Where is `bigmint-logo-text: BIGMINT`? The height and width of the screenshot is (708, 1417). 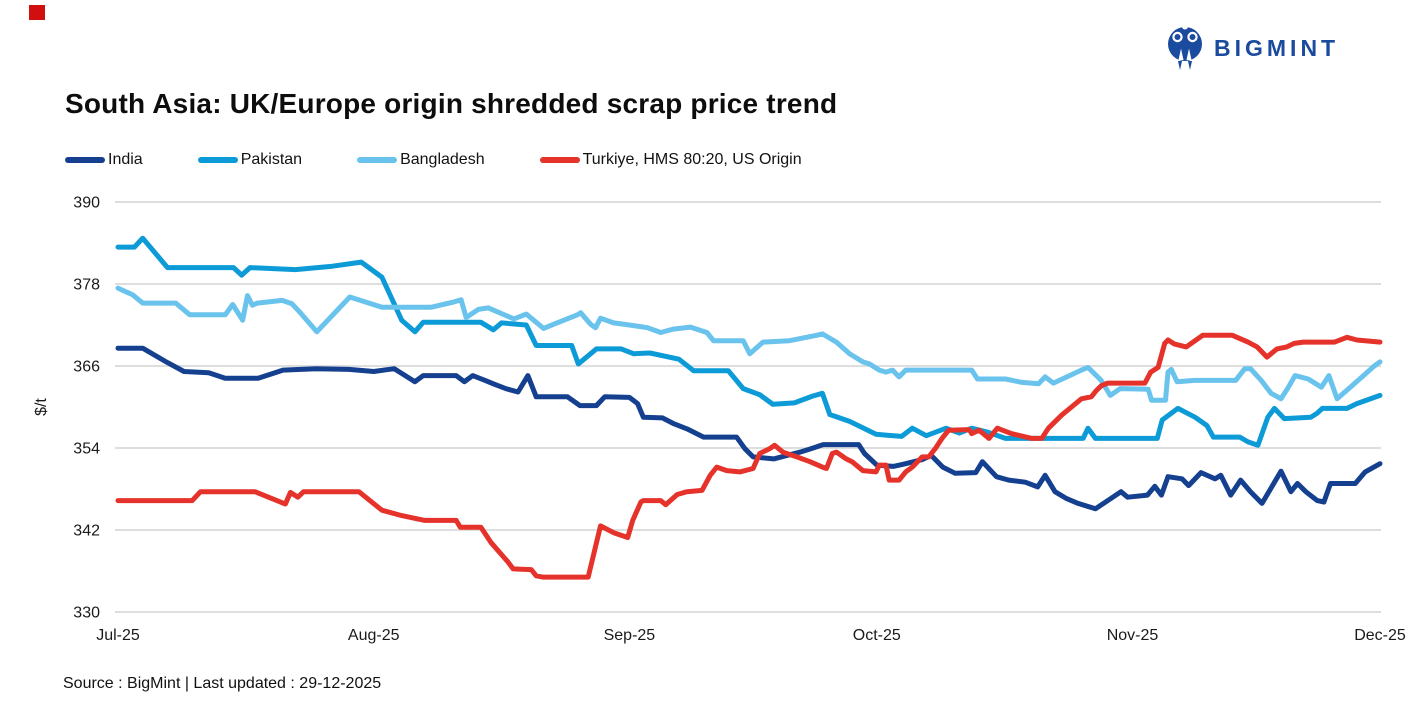 bigmint-logo-text: BIGMINT is located at coordinates (1277, 47).